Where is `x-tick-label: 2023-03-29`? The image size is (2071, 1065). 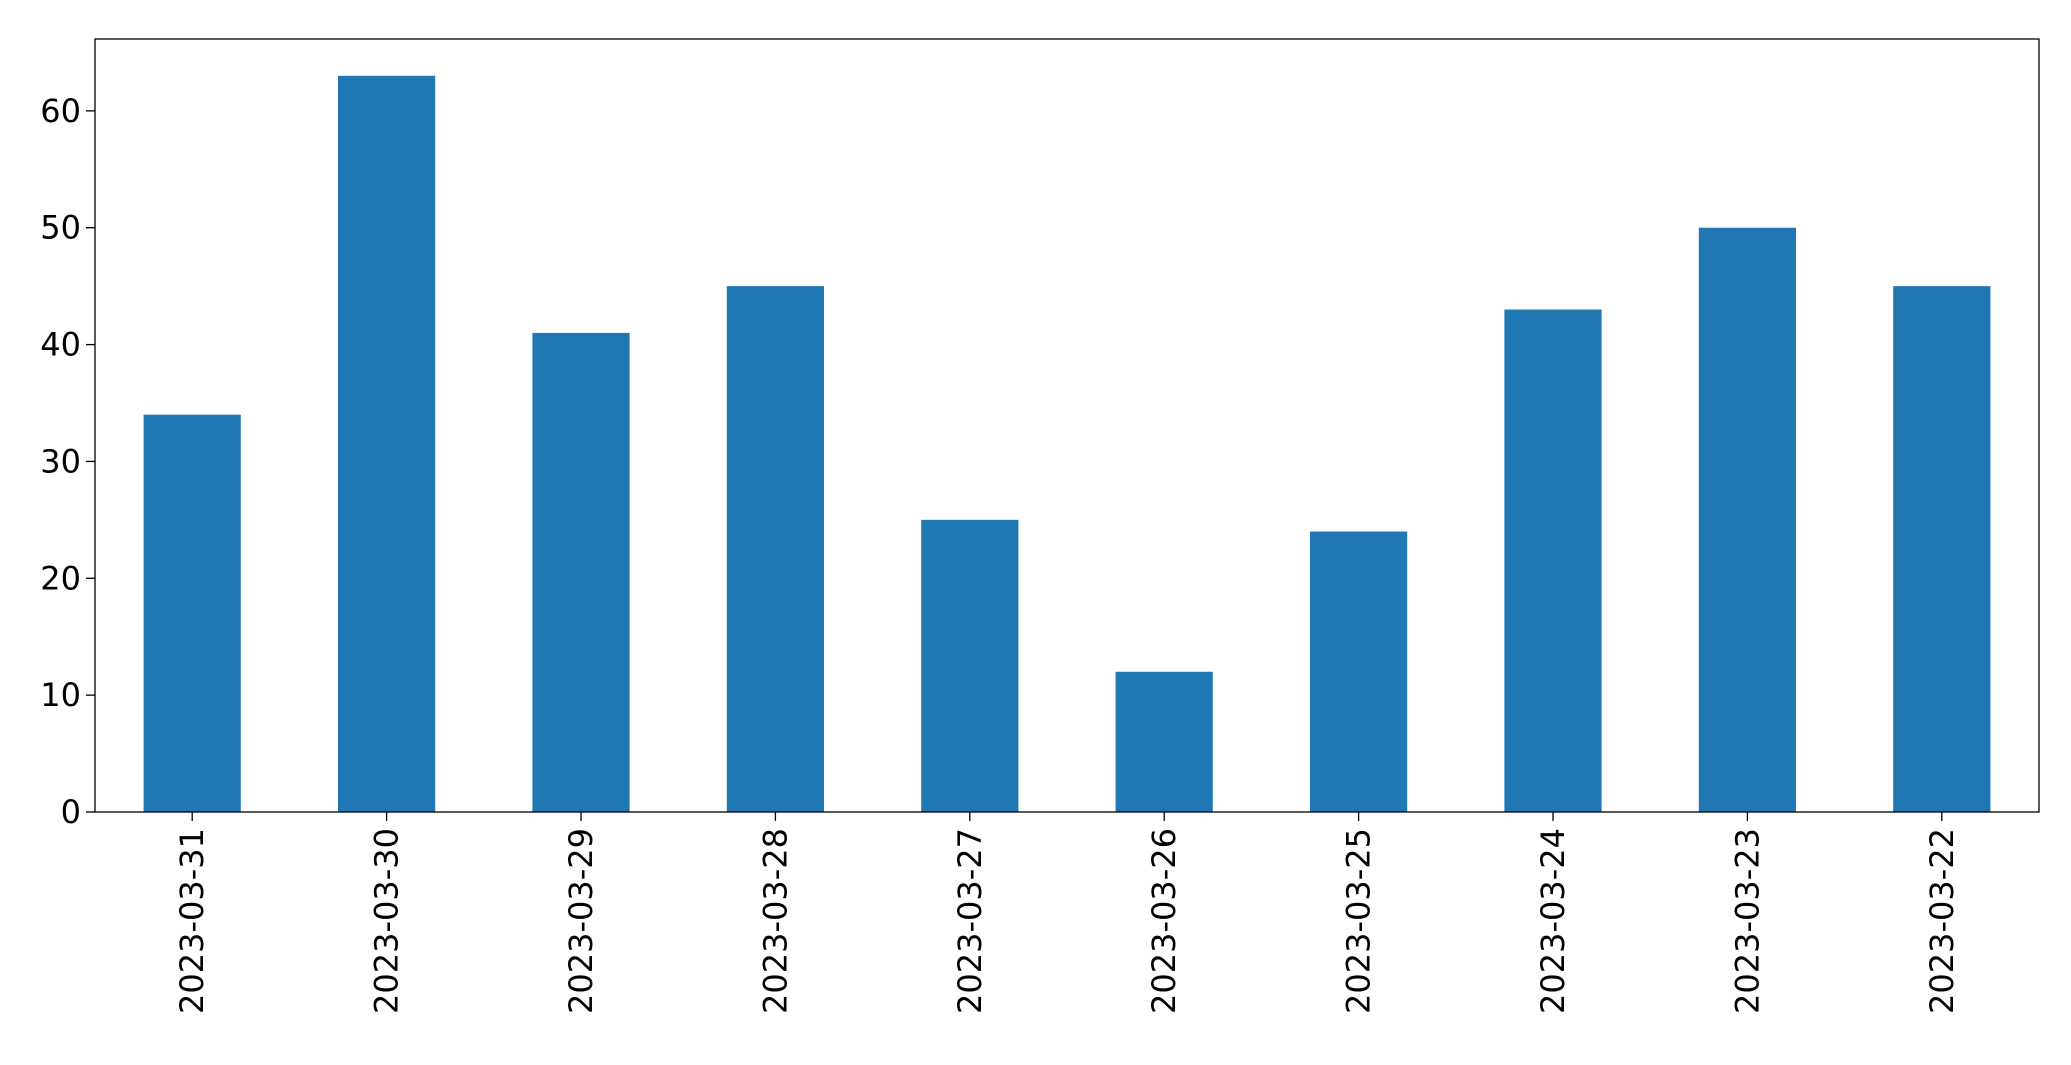 x-tick-label: 2023-03-29 is located at coordinates (581, 921).